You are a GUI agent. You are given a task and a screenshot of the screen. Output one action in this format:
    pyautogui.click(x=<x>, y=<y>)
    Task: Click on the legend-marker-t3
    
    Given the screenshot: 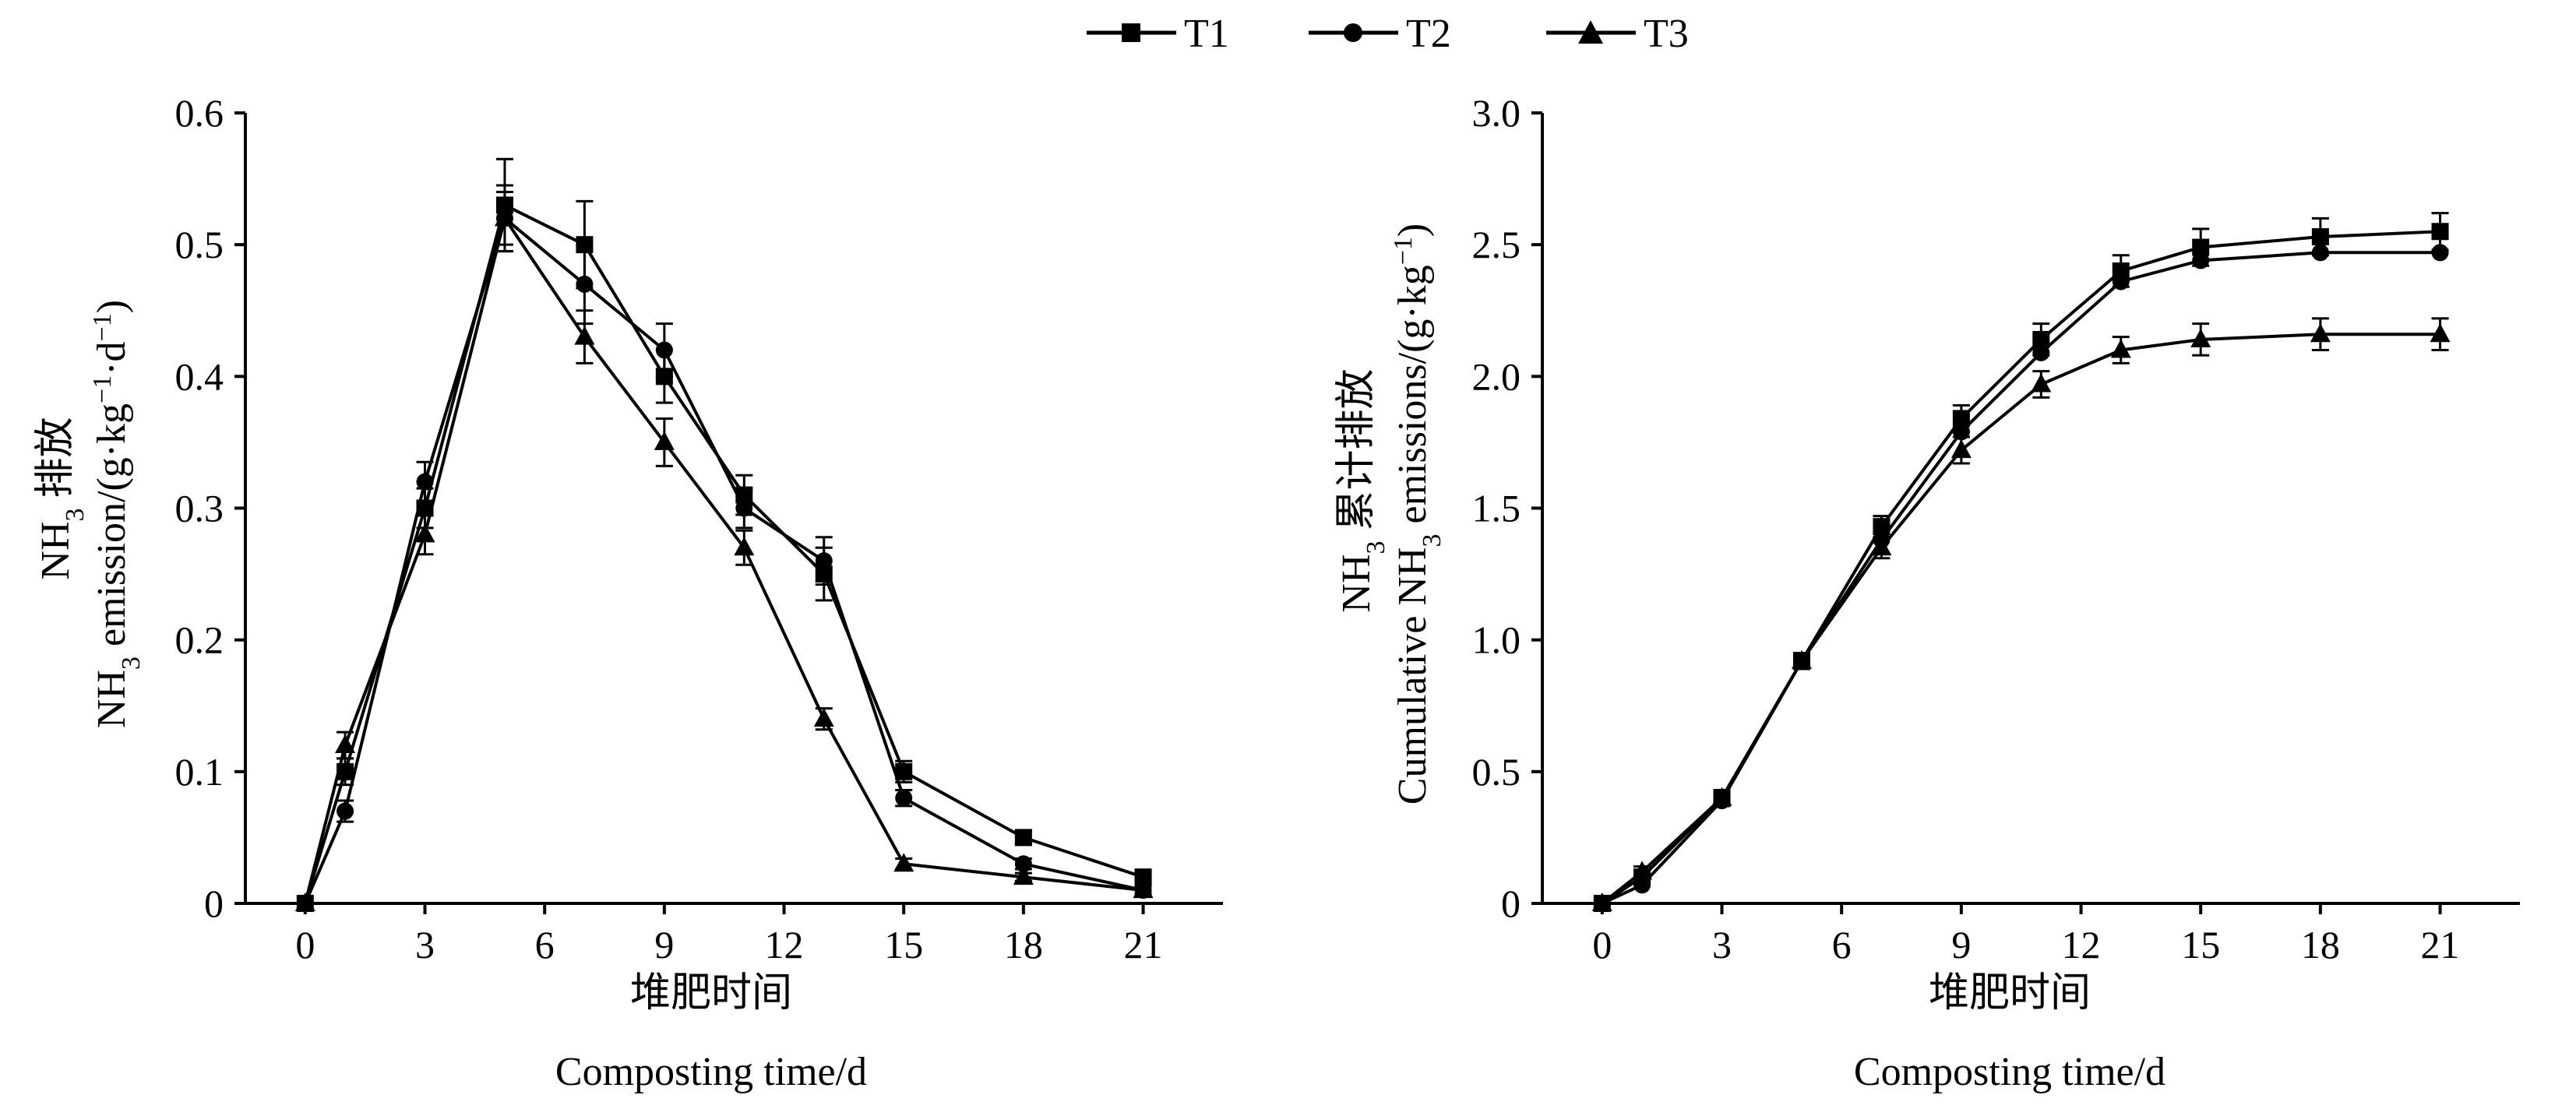 What is the action you would take?
    pyautogui.click(x=1590, y=32)
    